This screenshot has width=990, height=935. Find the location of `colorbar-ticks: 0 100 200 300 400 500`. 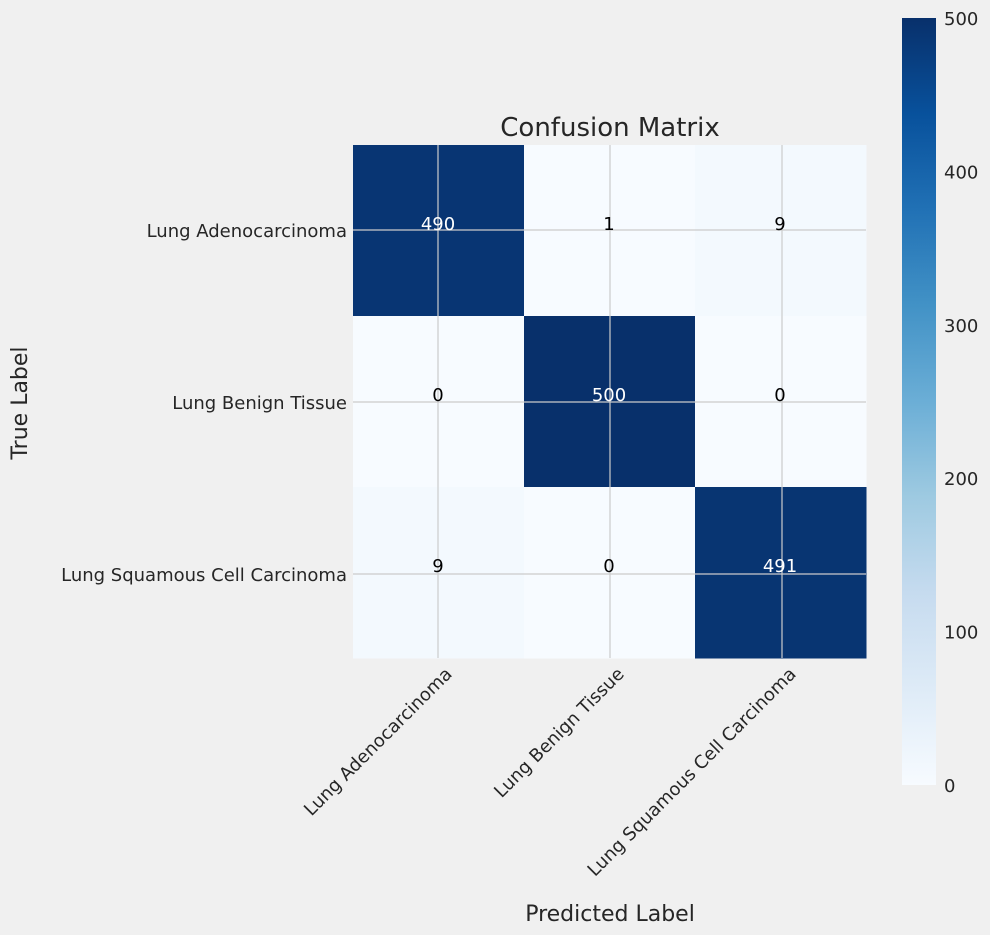

colorbar-ticks: 0 100 200 300 400 500 is located at coordinates (961, 403).